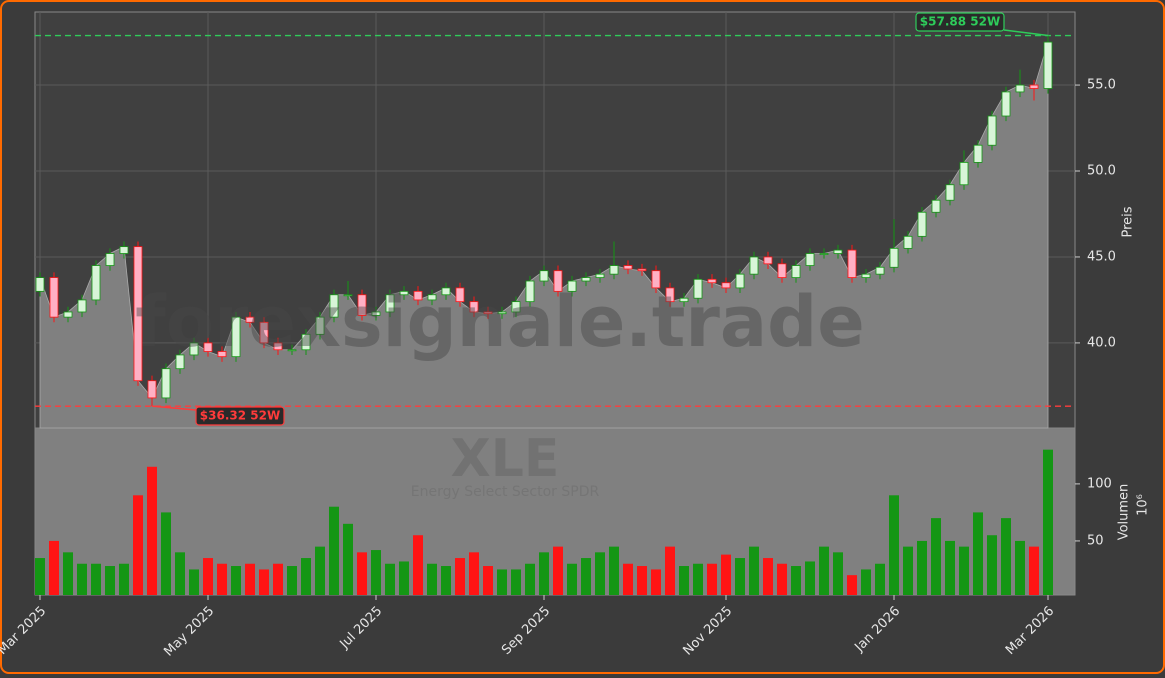 The width and height of the screenshot is (1165, 678). Describe the element at coordinates (1101, 171) in the screenshot. I see `y-tick-label: 50.0` at that location.